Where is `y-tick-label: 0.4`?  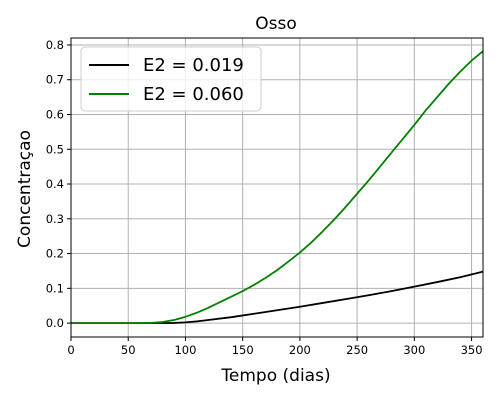 y-tick-label: 0.4 is located at coordinates (55, 184).